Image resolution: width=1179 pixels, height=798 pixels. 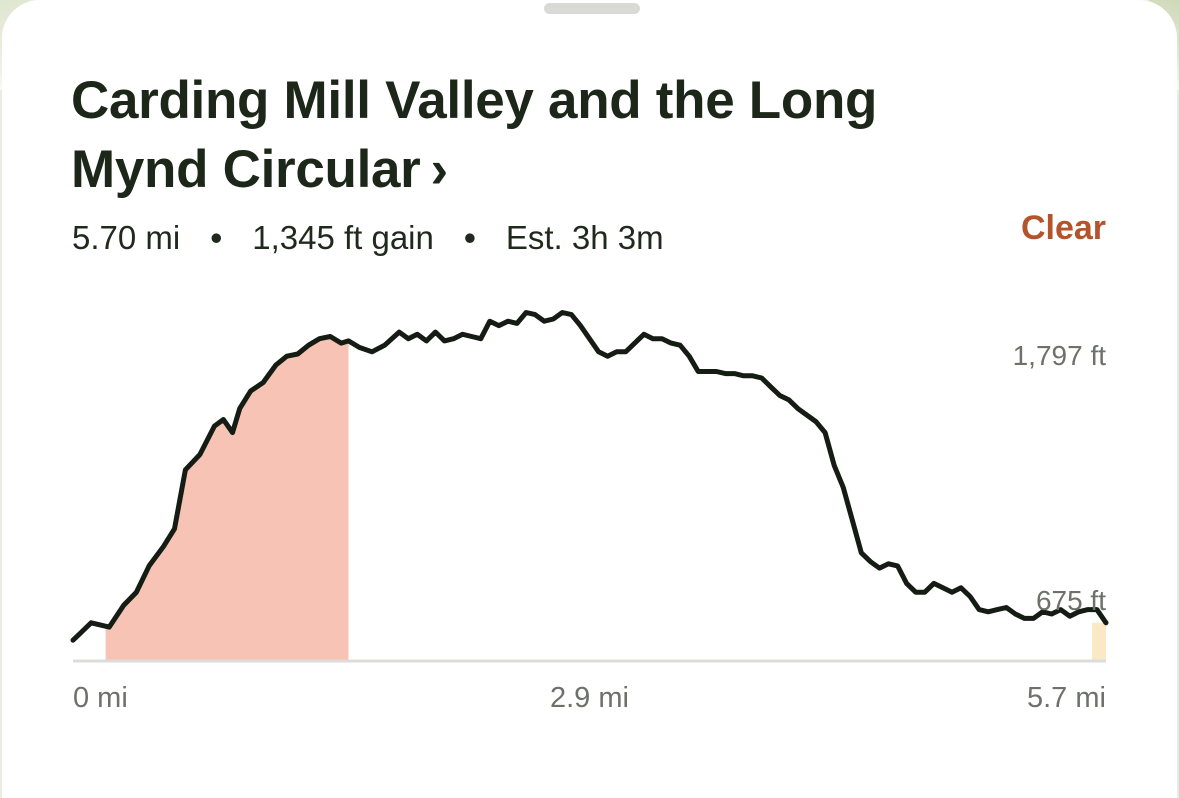 What do you see at coordinates (1059, 355) in the screenshot?
I see `y-tick-label: 1,797 ft` at bounding box center [1059, 355].